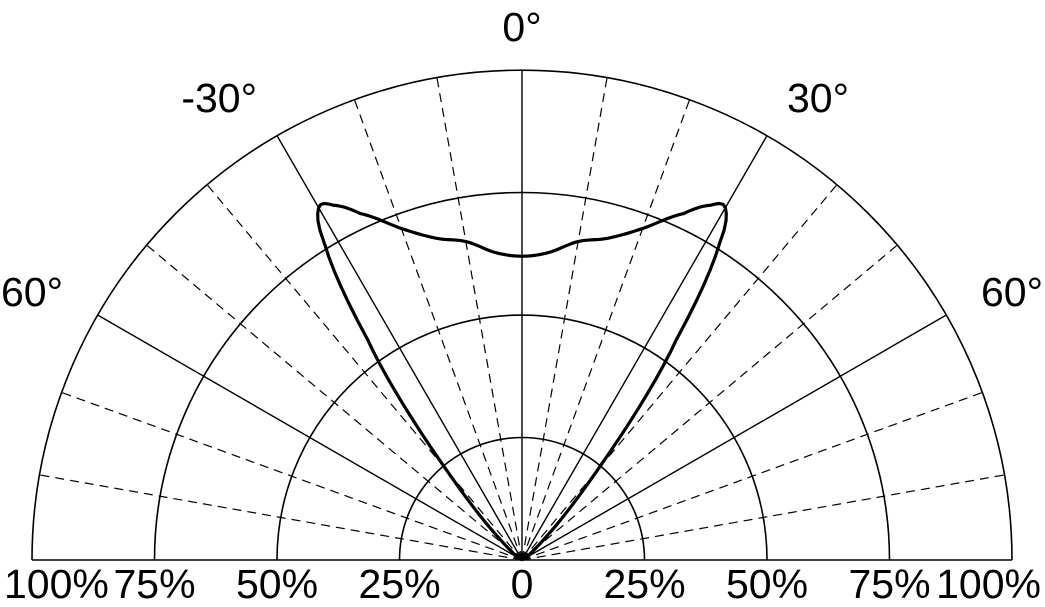  I want to click on spoke-minor--10, so click(479, 319).